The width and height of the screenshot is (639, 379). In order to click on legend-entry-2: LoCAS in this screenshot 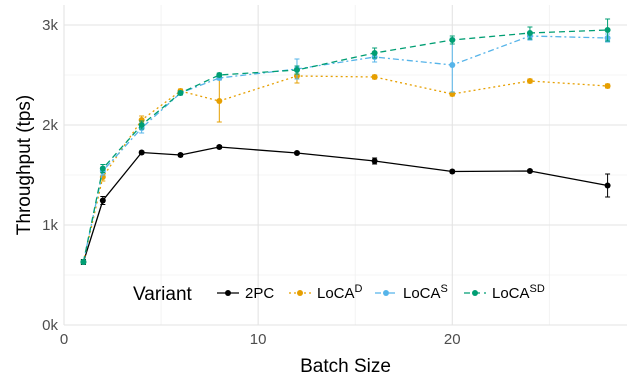, I will do `click(411, 292)`.